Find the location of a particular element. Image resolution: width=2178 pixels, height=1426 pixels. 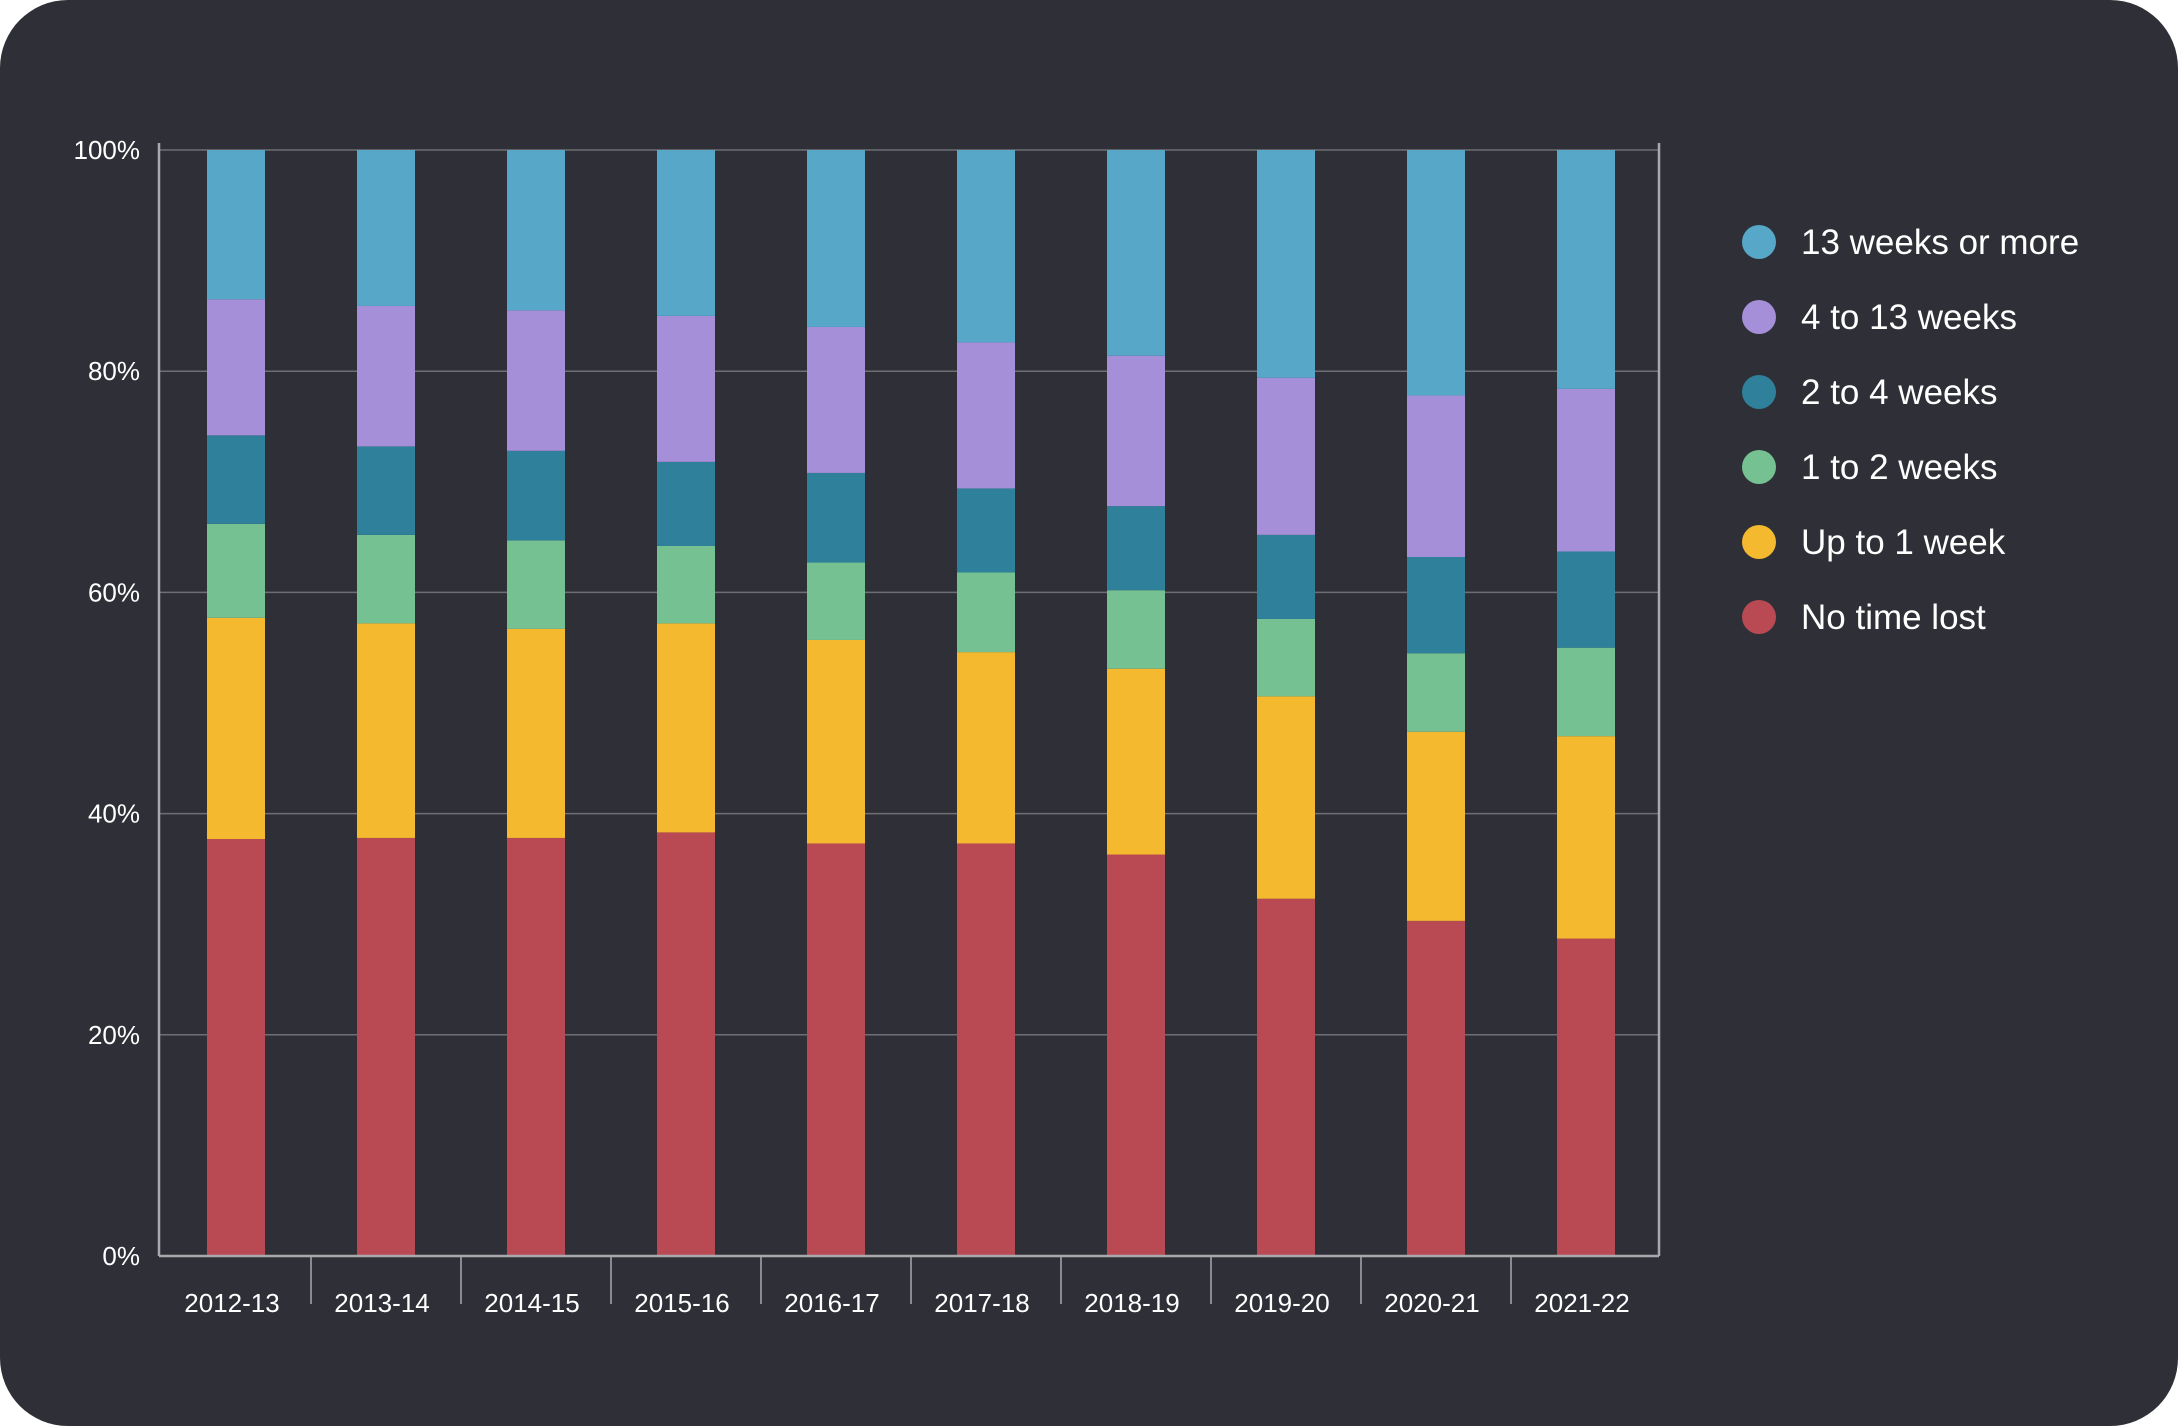

legend-label: Up to 1 week is located at coordinates (1903, 542).